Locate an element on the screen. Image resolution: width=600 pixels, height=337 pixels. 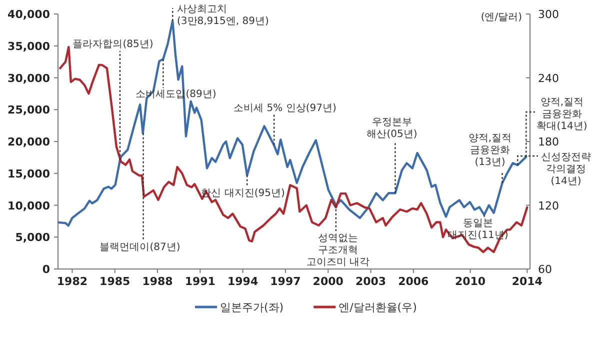
y-tick-label: 5,000 is located at coordinates (32, 237).